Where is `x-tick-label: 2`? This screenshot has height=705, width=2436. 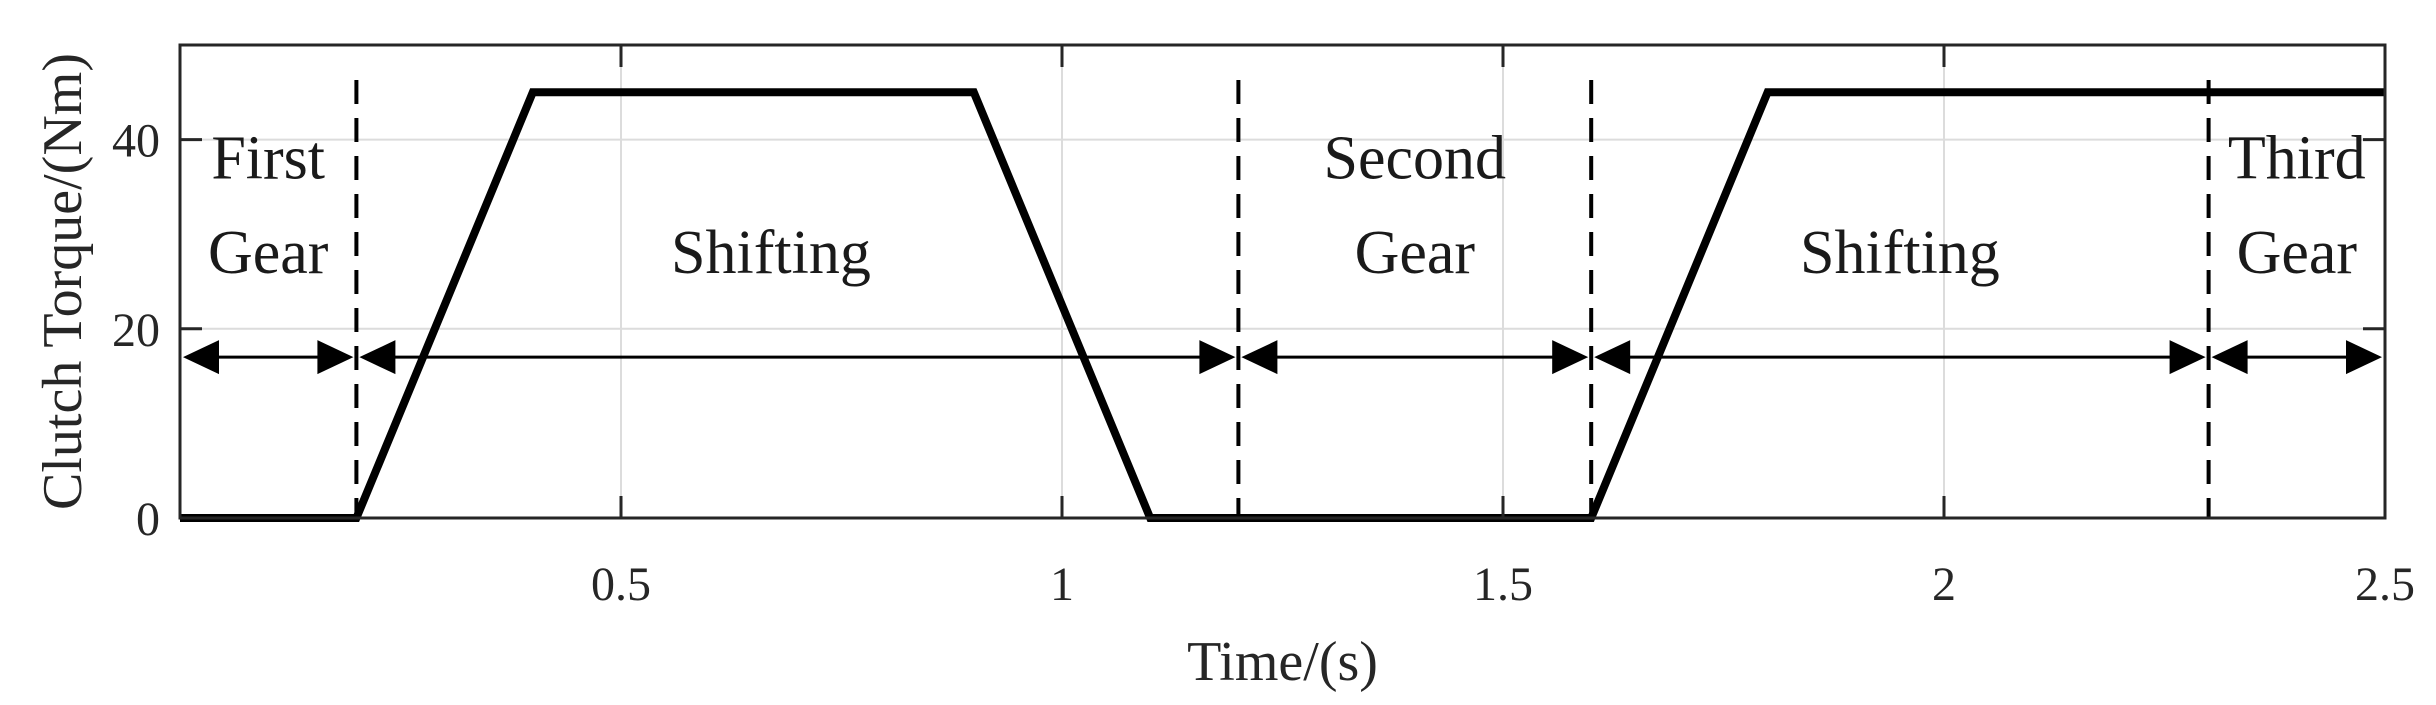 x-tick-label: 2 is located at coordinates (1944, 584).